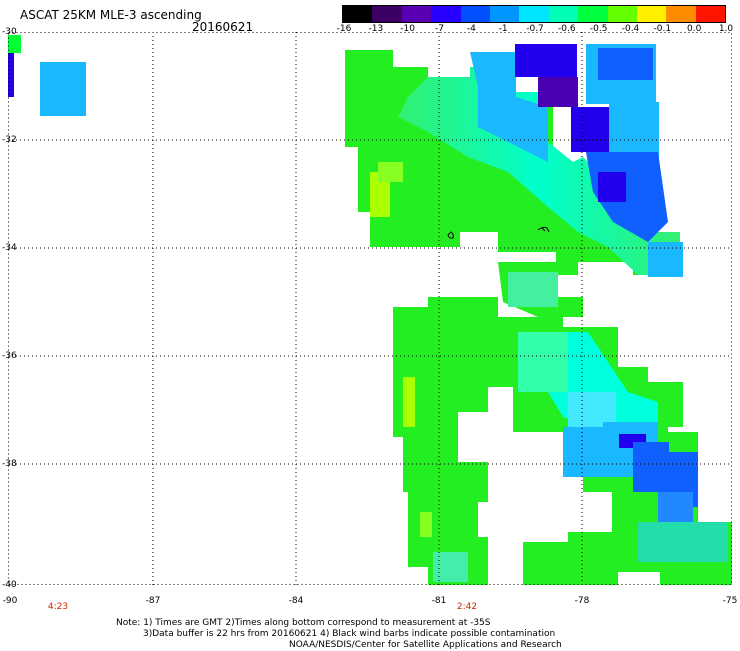  I want to click on colorbar-tick-label: 0.0, so click(694, 29).